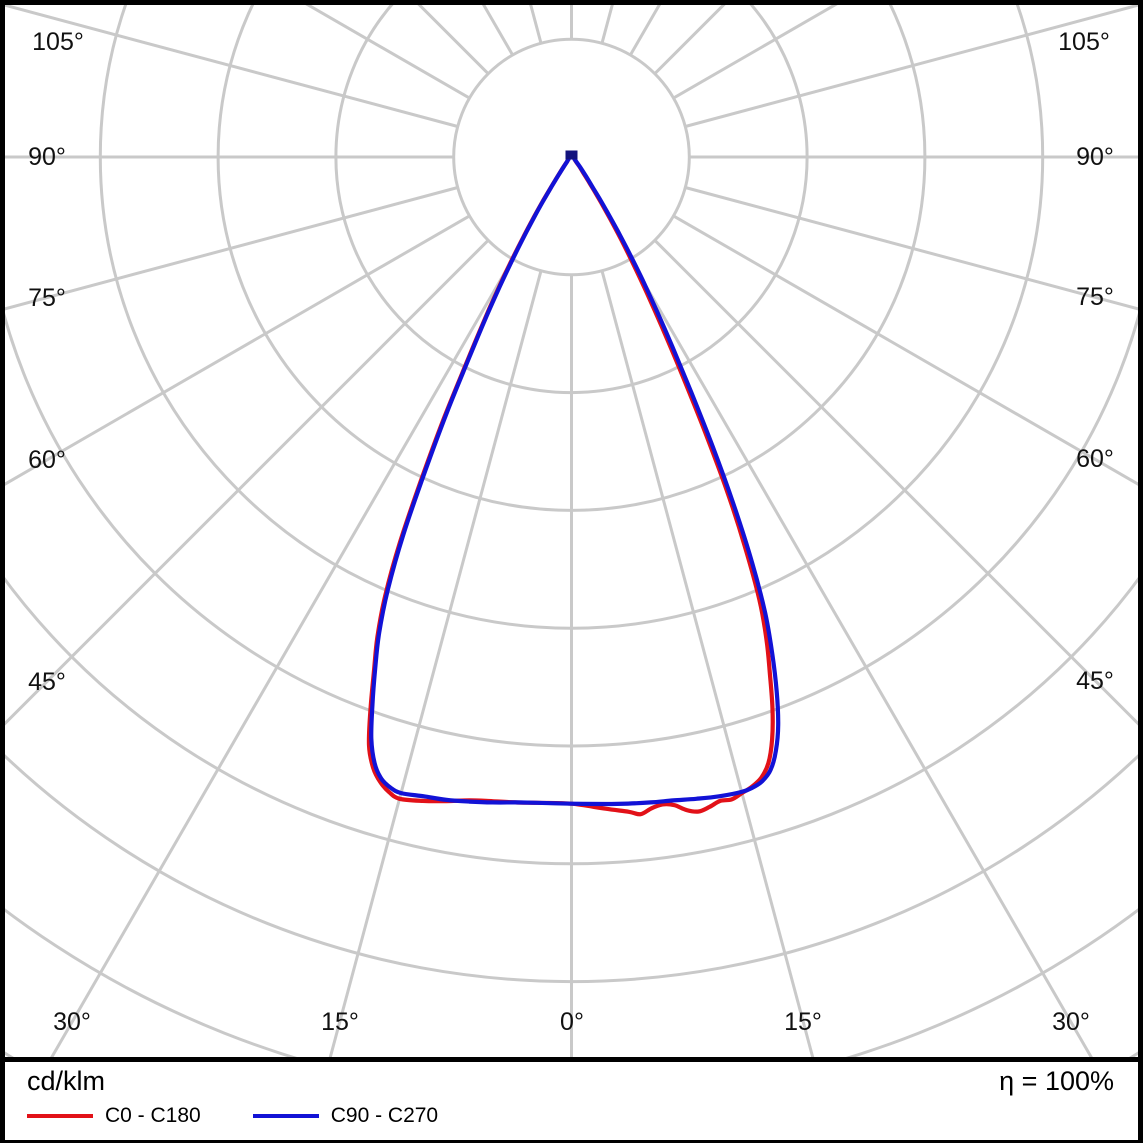  What do you see at coordinates (66, 1081) in the screenshot?
I see `units-label: cd/klm` at bounding box center [66, 1081].